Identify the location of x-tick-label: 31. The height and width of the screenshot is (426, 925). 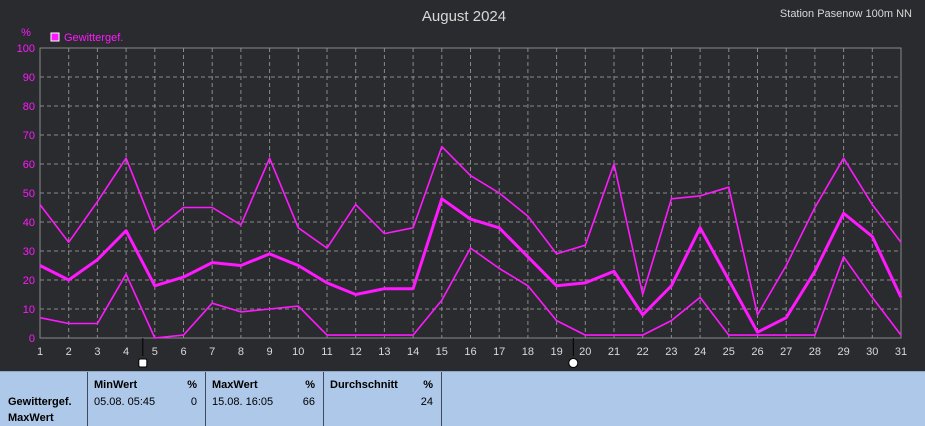
(901, 352).